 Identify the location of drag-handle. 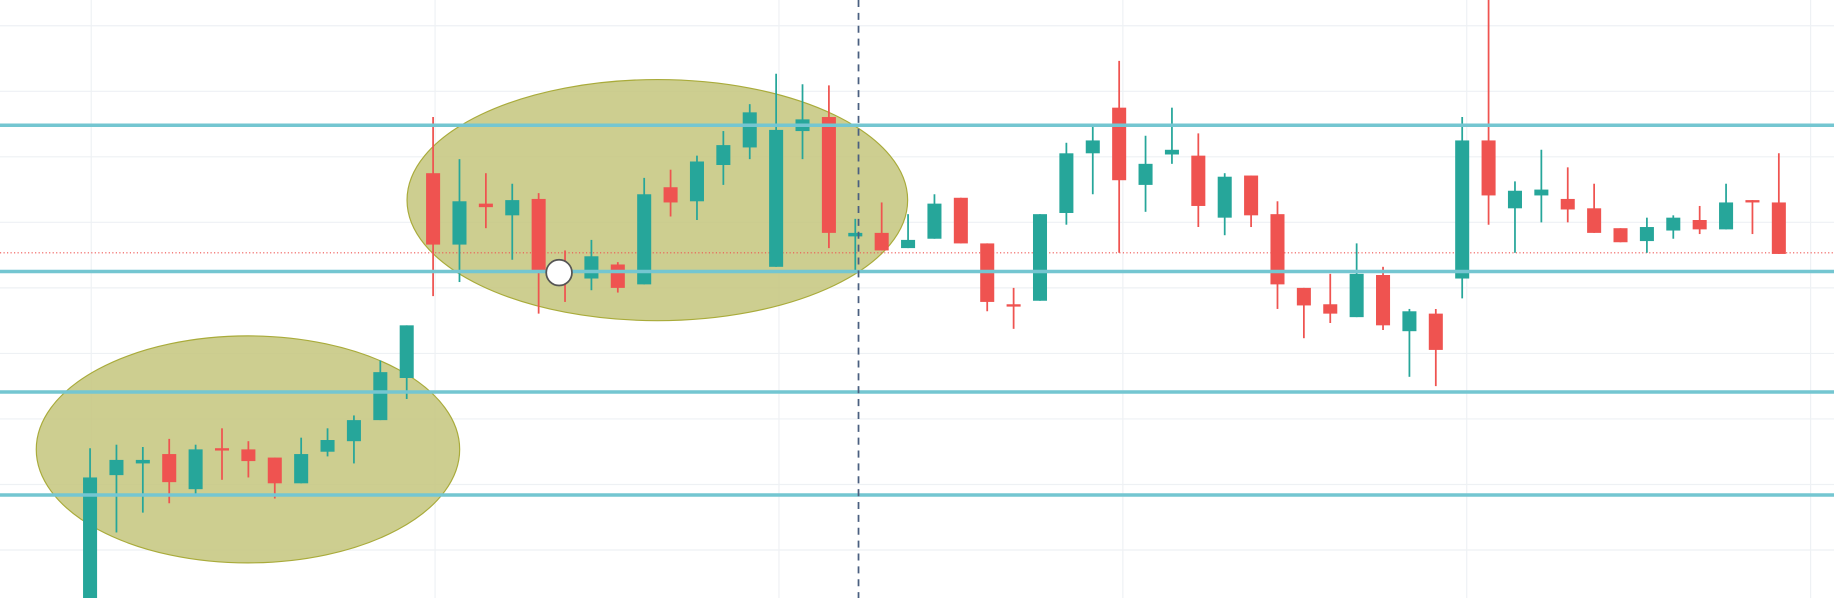
(559, 272).